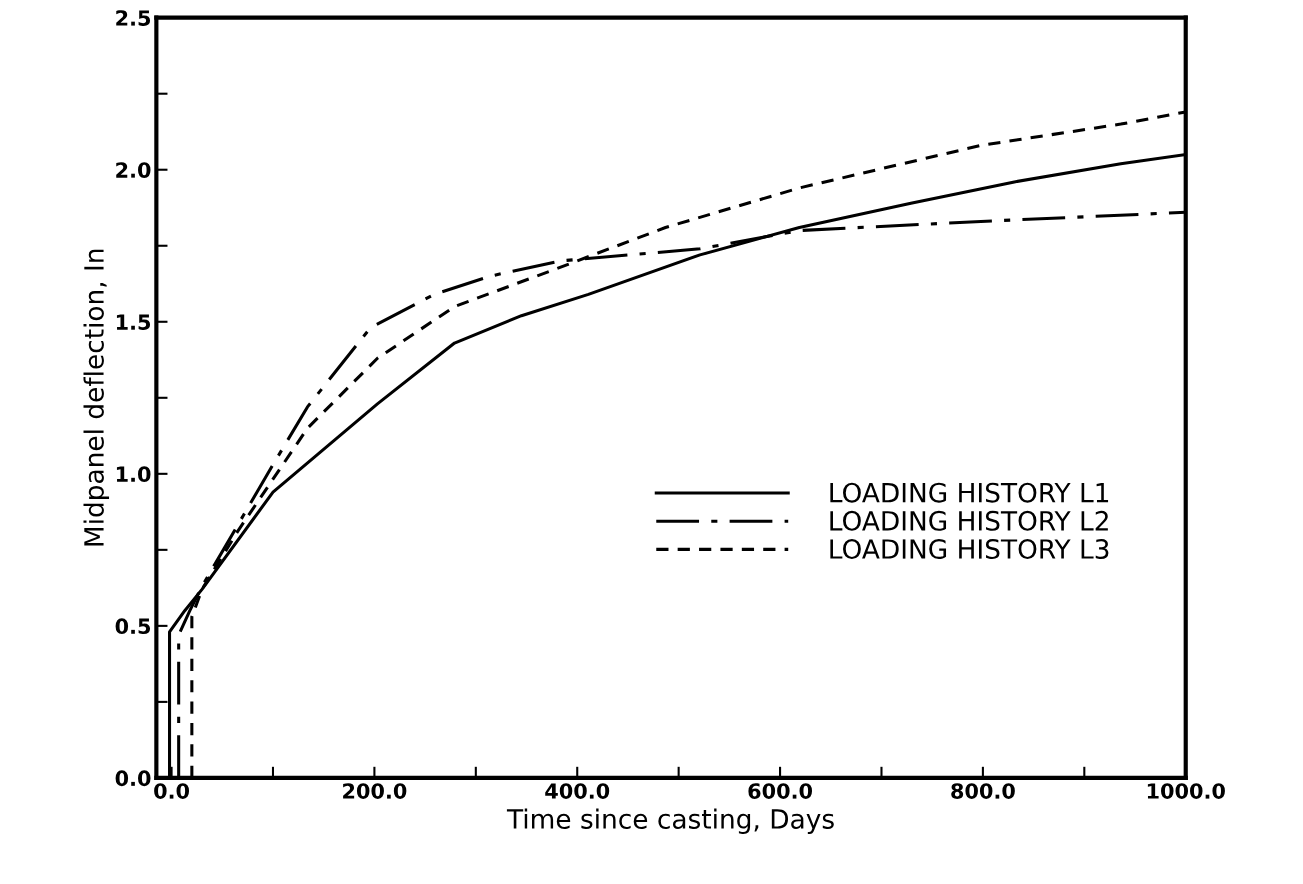  Describe the element at coordinates (133, 778) in the screenshot. I see `y-tick-label: 0.0` at that location.